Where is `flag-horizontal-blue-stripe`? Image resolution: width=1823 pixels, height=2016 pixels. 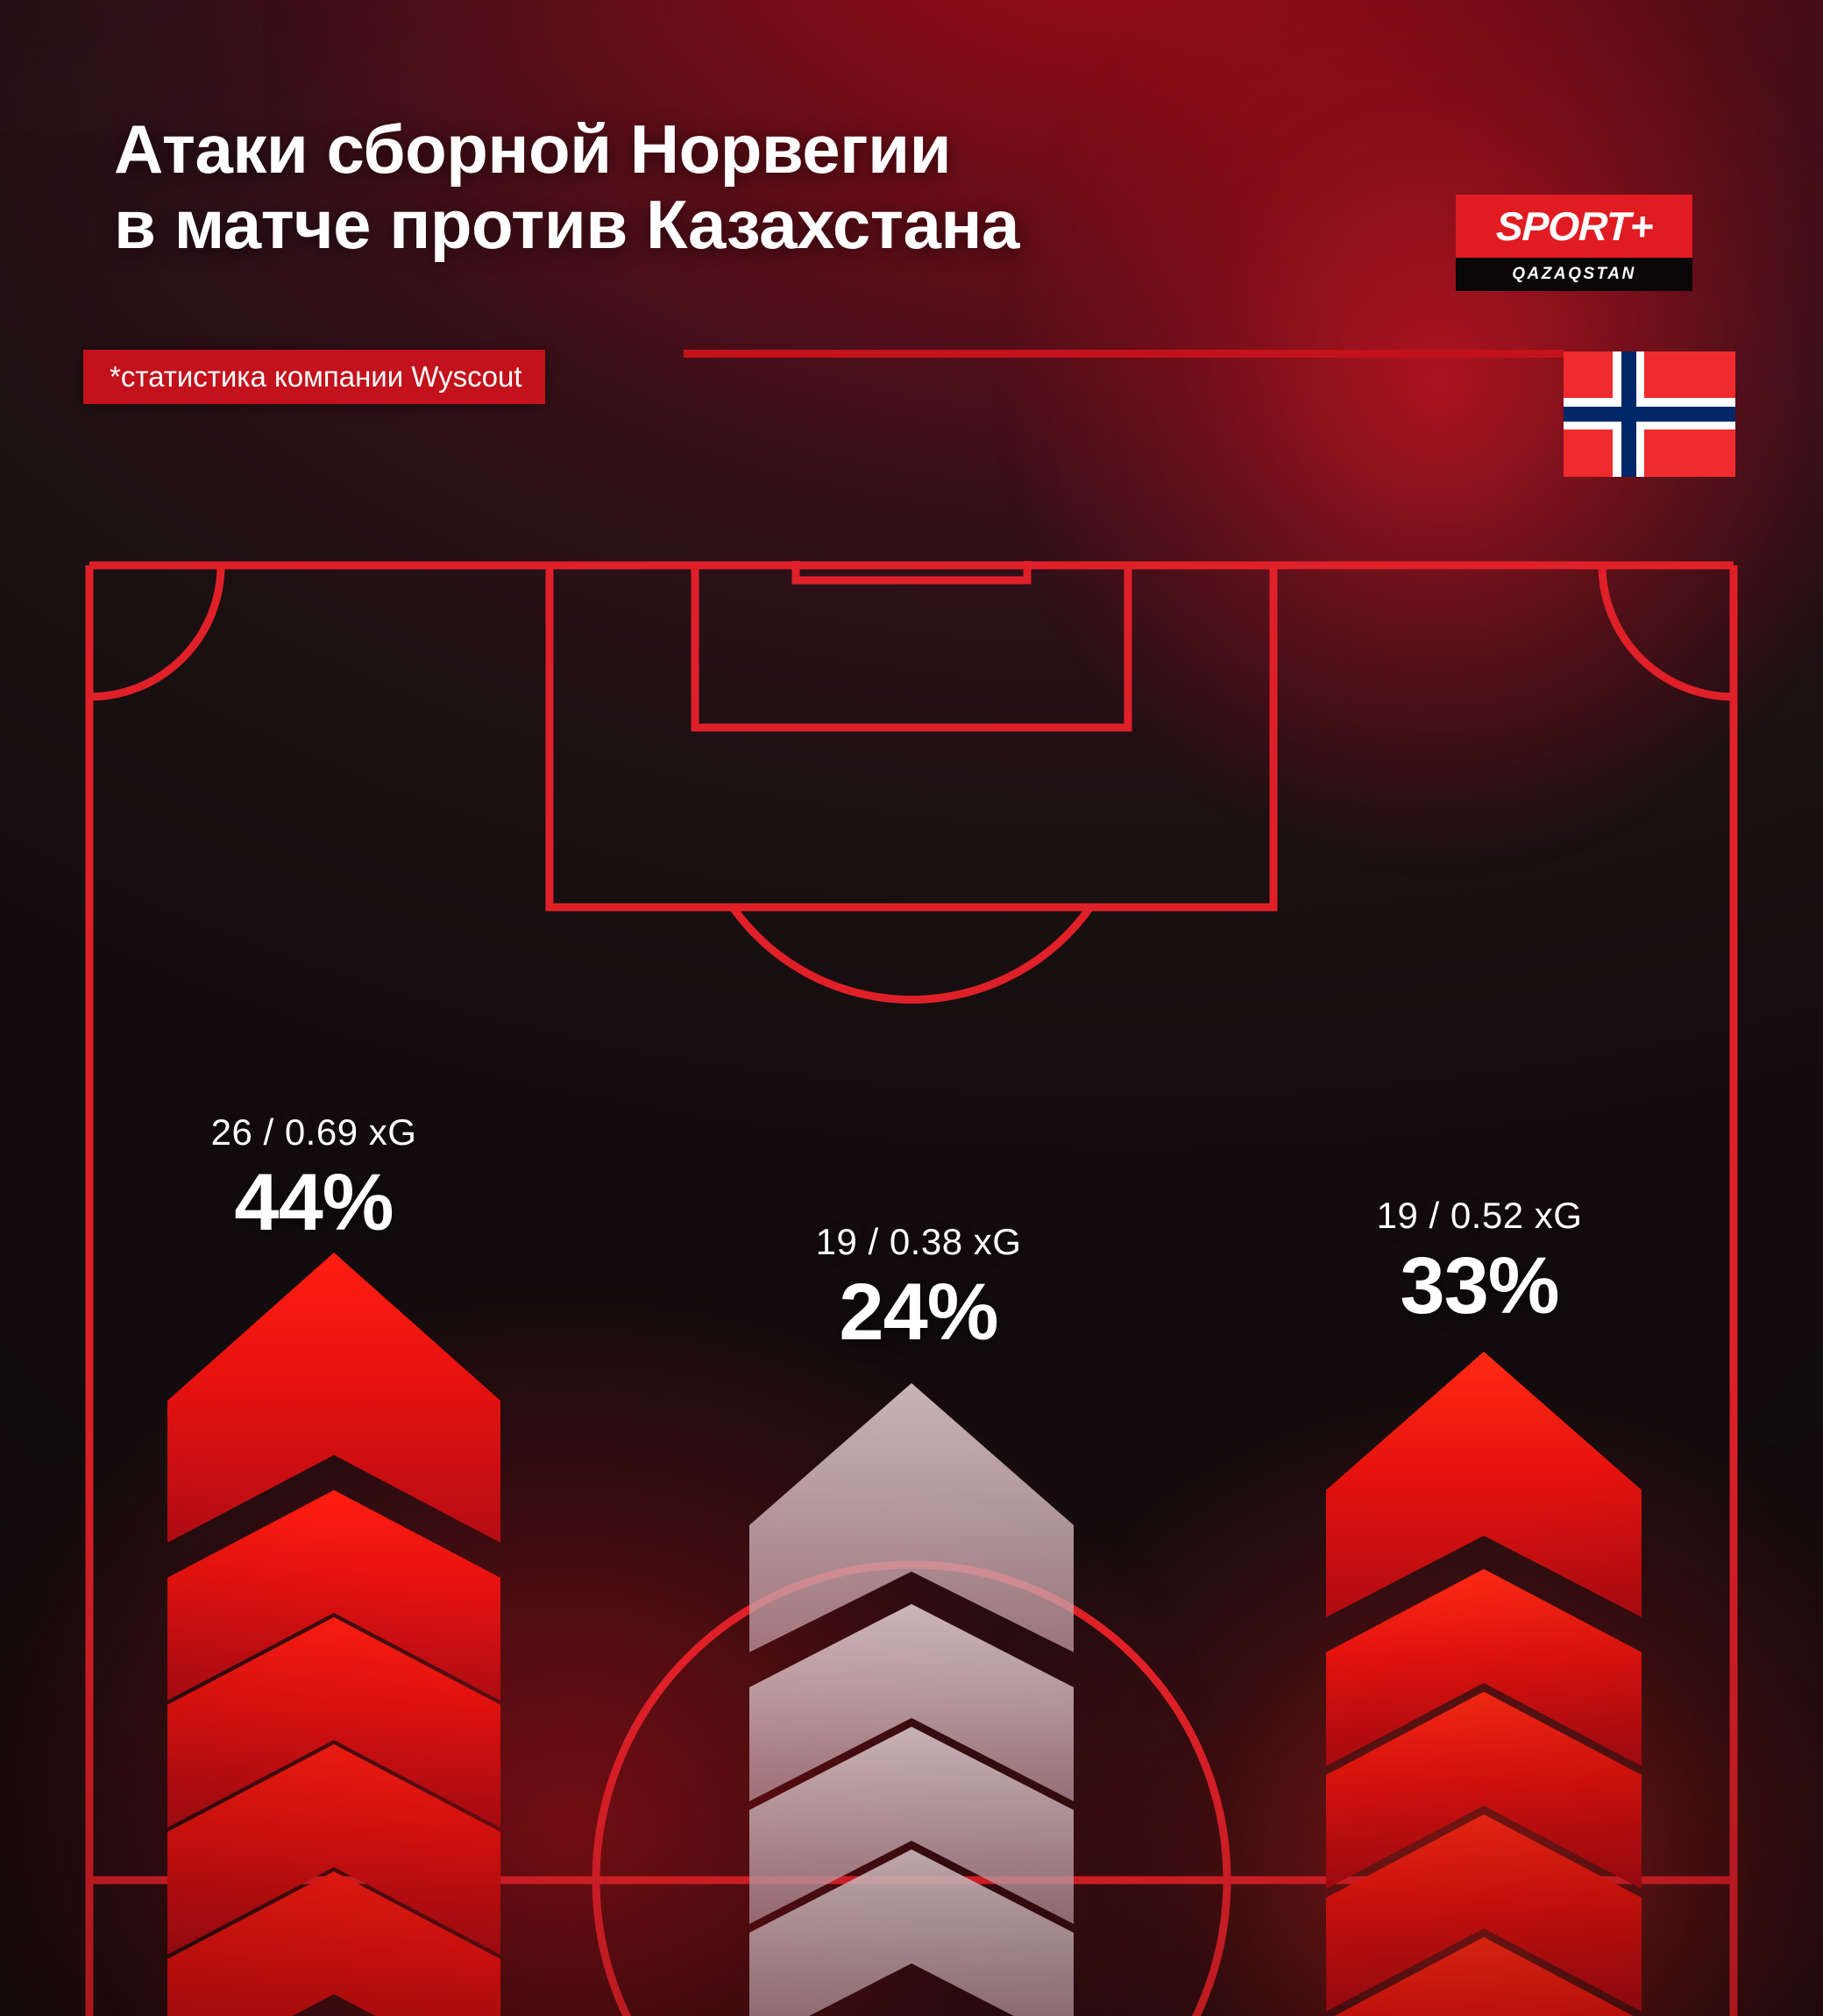 flag-horizontal-blue-stripe is located at coordinates (1650, 414).